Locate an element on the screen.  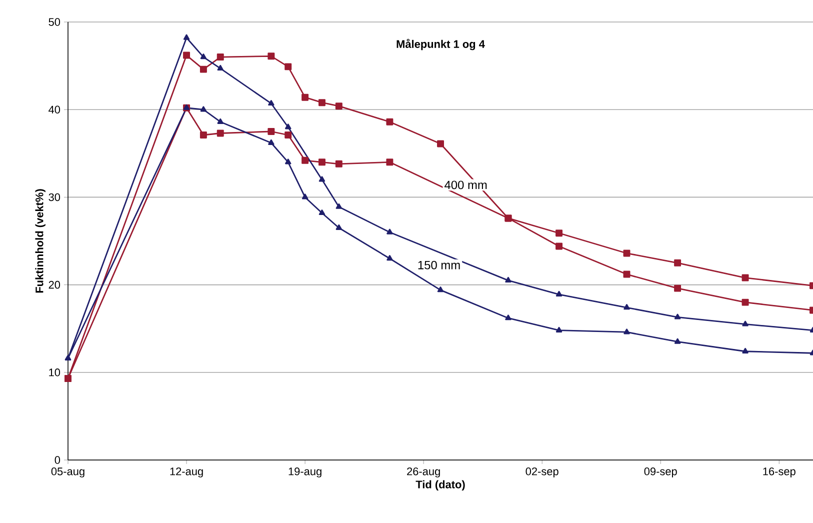
y-tick-label: 20 is located at coordinates (54, 284).